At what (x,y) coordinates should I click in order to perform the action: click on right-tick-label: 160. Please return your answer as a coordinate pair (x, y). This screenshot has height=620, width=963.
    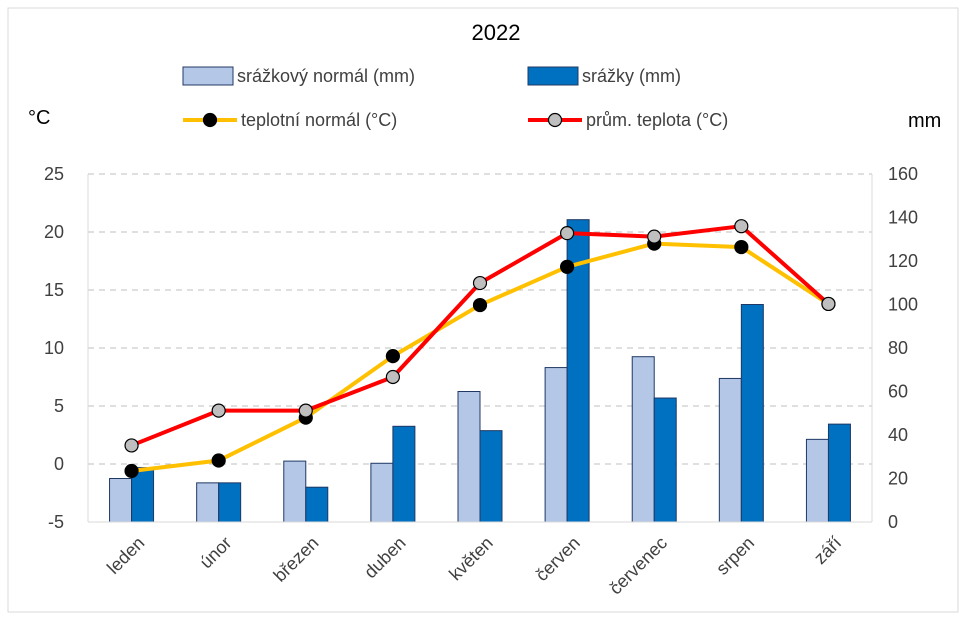
    Looking at the image, I should click on (903, 174).